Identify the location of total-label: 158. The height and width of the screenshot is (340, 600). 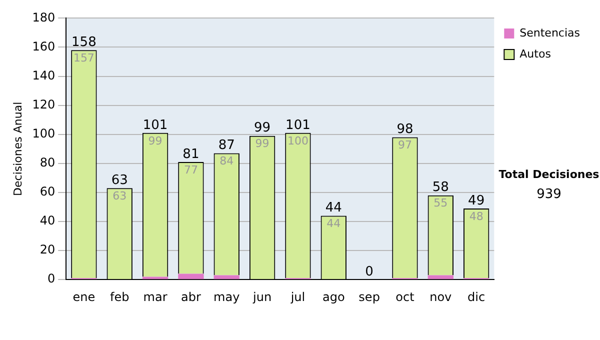
(84, 42).